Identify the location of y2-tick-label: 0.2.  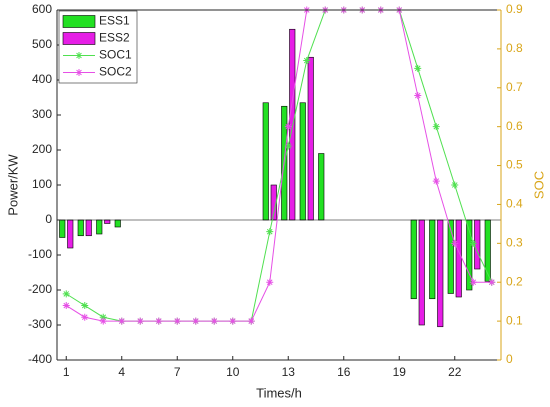
(514, 281).